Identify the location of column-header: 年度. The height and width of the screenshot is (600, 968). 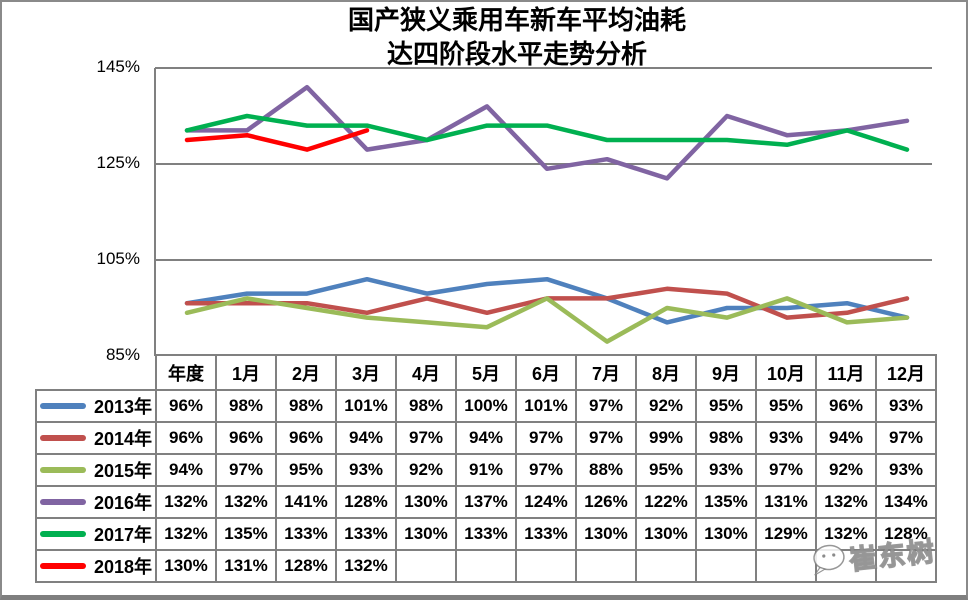
(186, 372).